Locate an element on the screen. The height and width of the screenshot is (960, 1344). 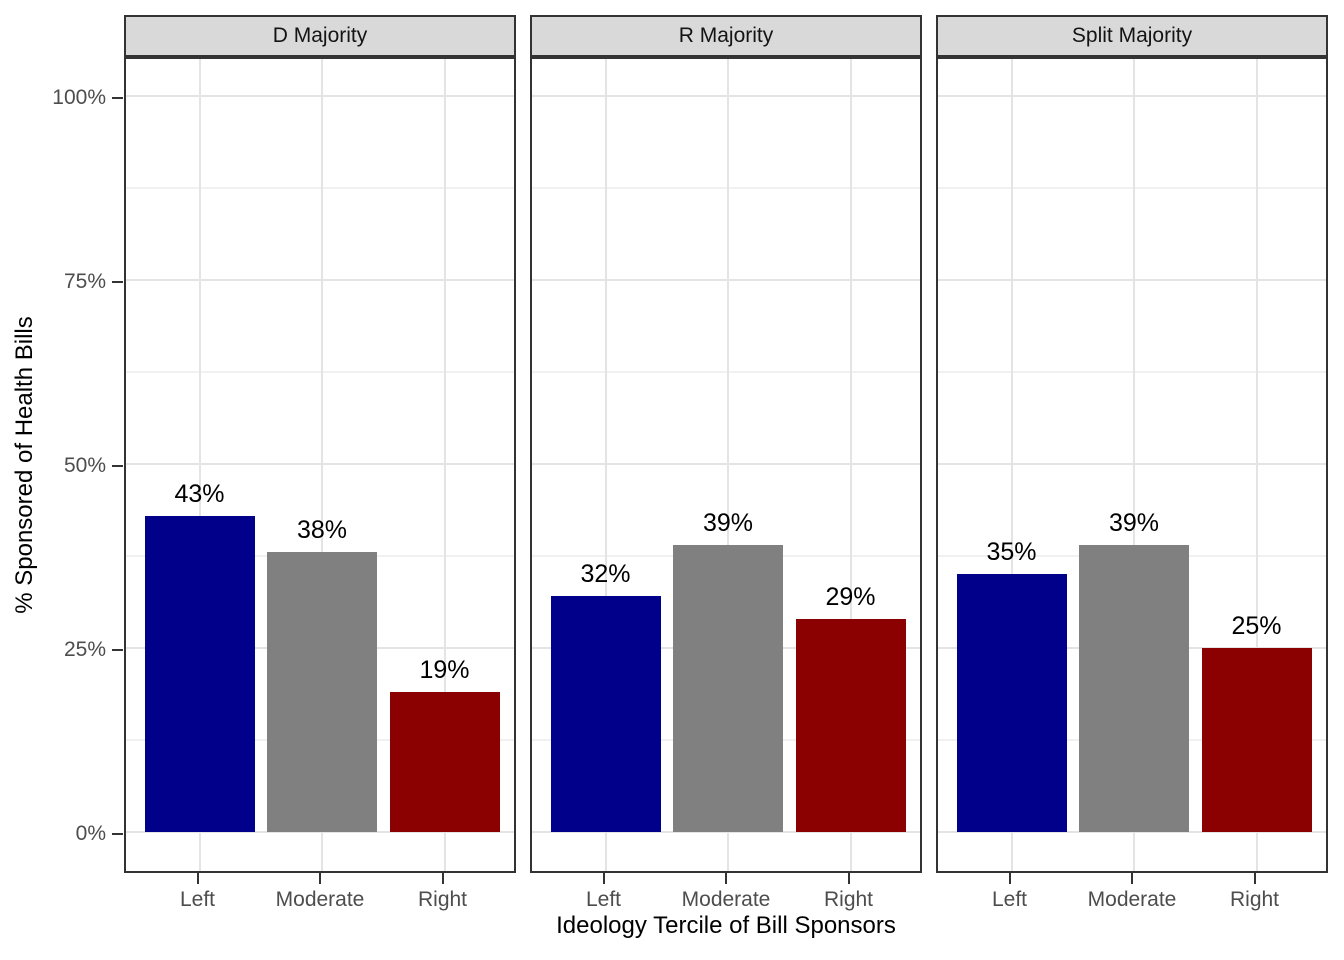
bar-value-label: 35% is located at coordinates (1011, 552).